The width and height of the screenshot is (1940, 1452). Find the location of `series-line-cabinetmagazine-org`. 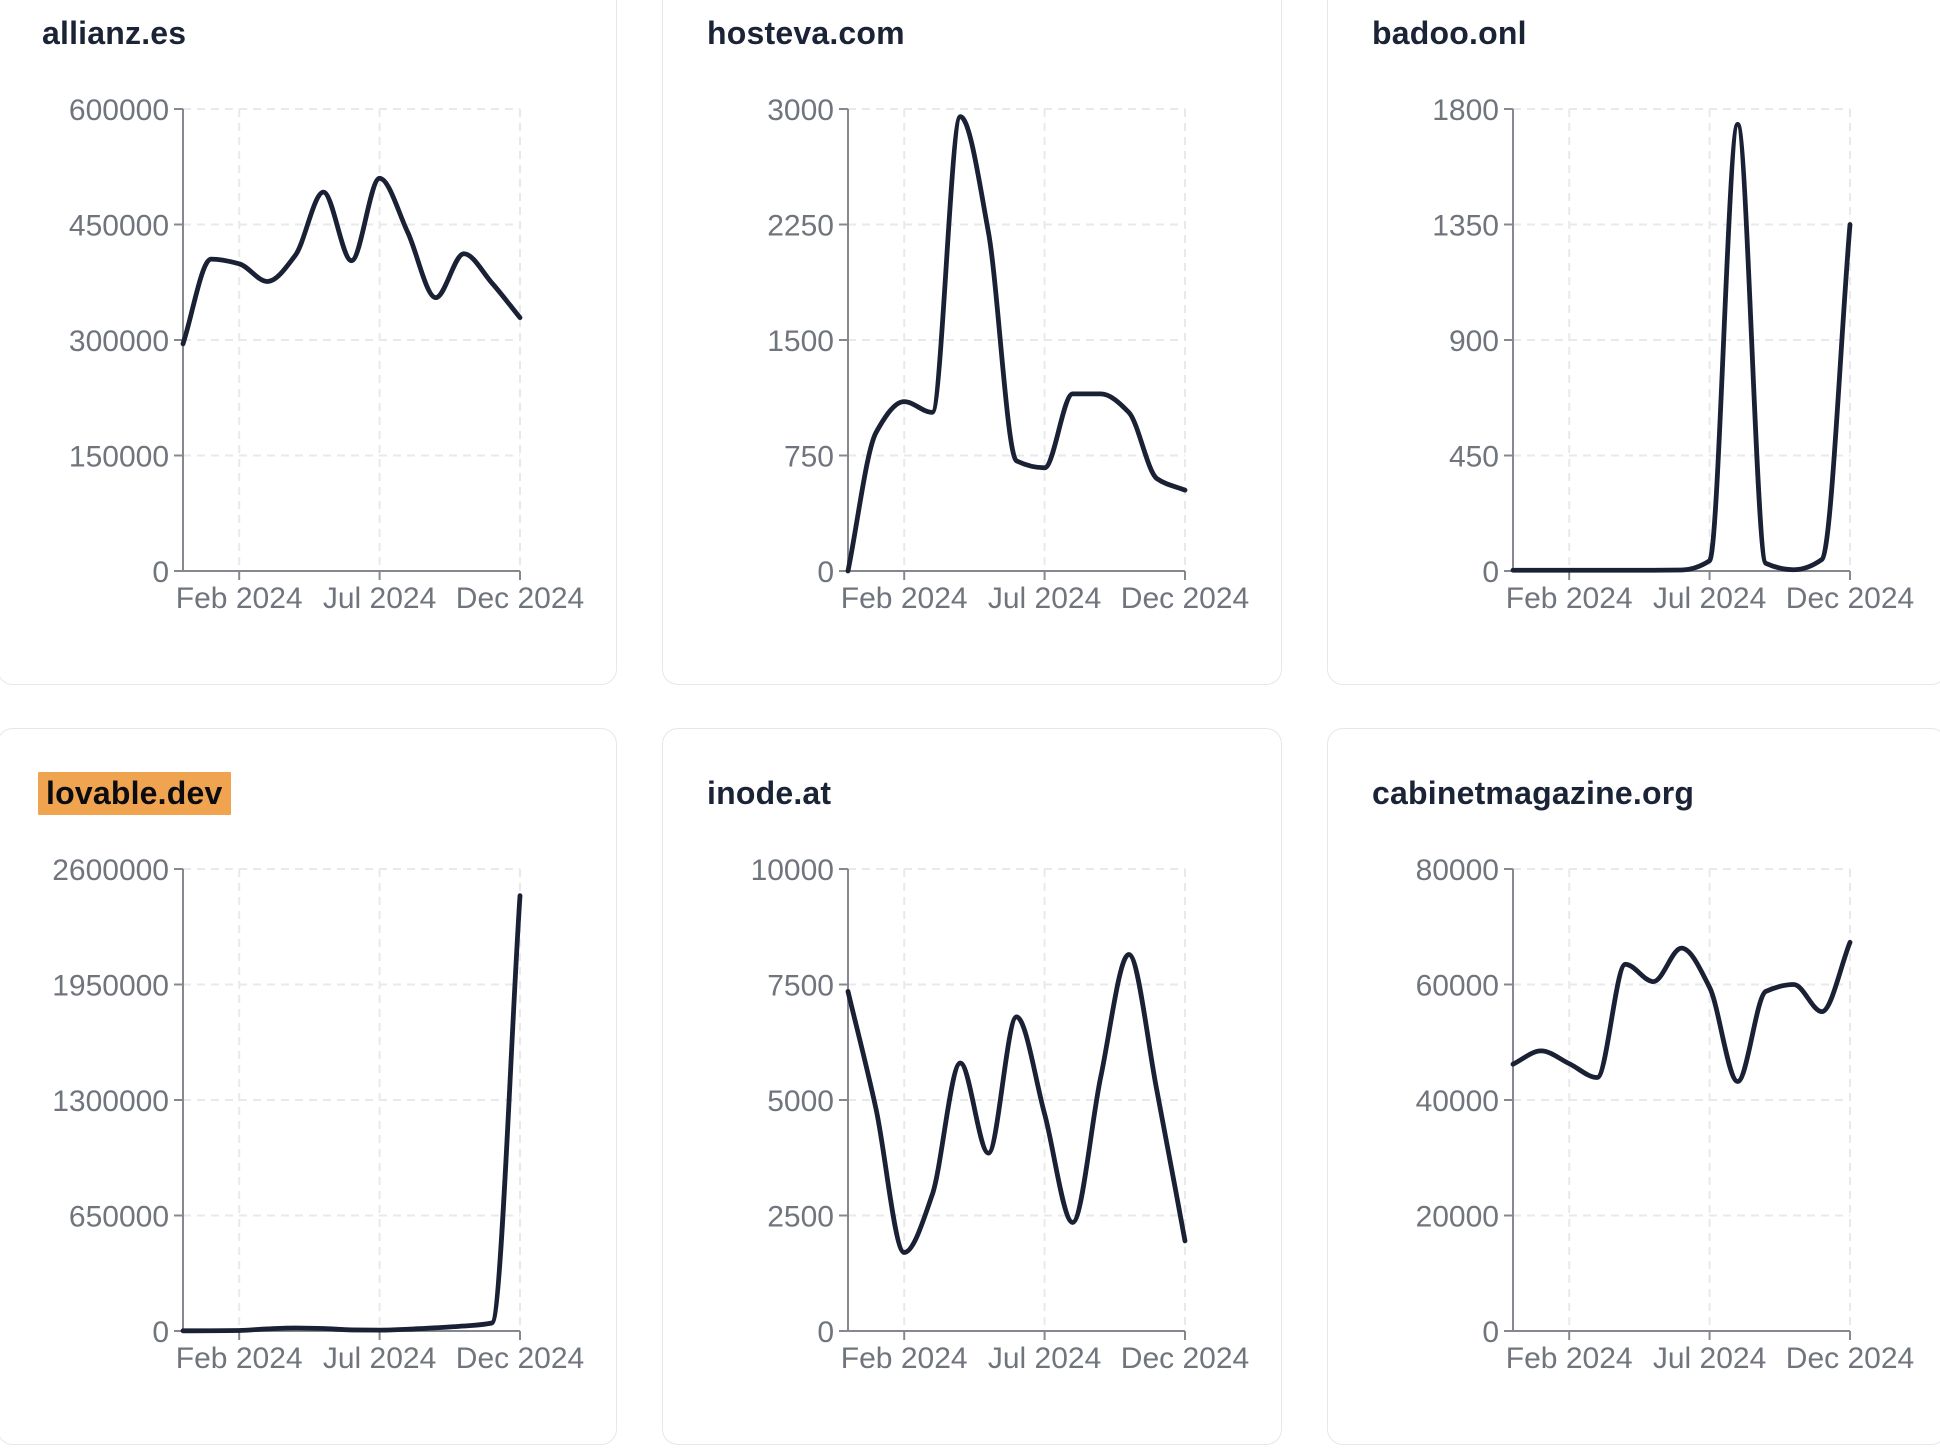

series-line-cabinetmagazine-org is located at coordinates (1681, 1011).